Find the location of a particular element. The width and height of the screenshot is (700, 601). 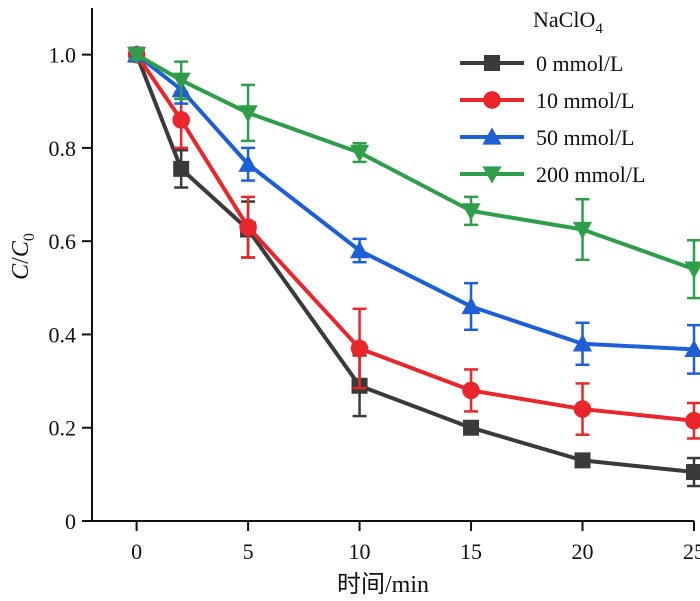

y-tick-label: 0.8 is located at coordinates (63, 148).